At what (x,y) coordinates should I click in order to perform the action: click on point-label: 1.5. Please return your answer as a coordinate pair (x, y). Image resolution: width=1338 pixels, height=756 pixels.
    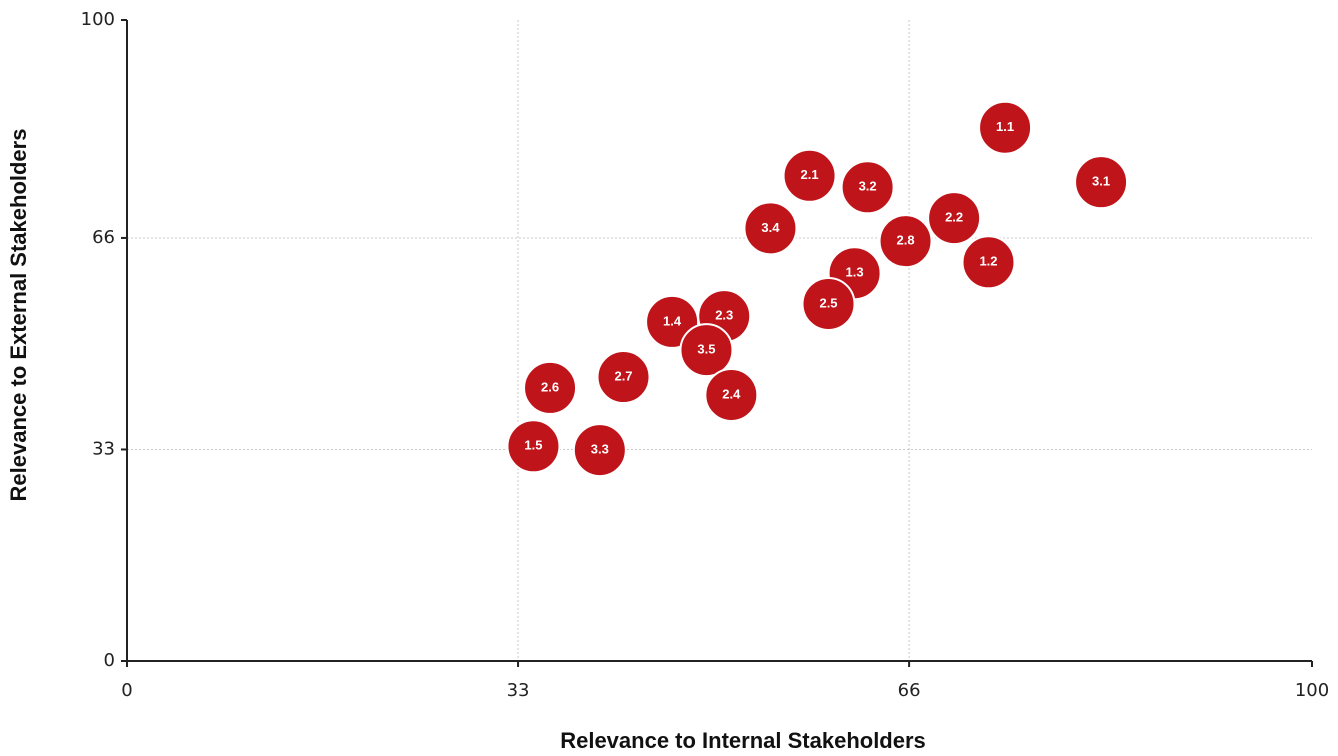
    Looking at the image, I should click on (533, 445).